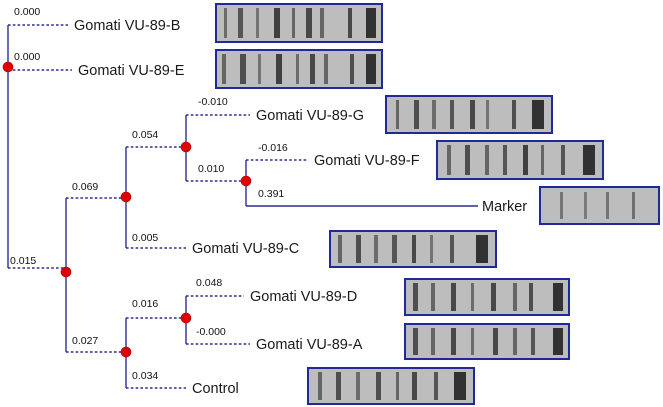 This screenshot has height=407, width=663. What do you see at coordinates (310, 116) in the screenshot?
I see `taxon-label-g: Gomati VU-89-G` at bounding box center [310, 116].